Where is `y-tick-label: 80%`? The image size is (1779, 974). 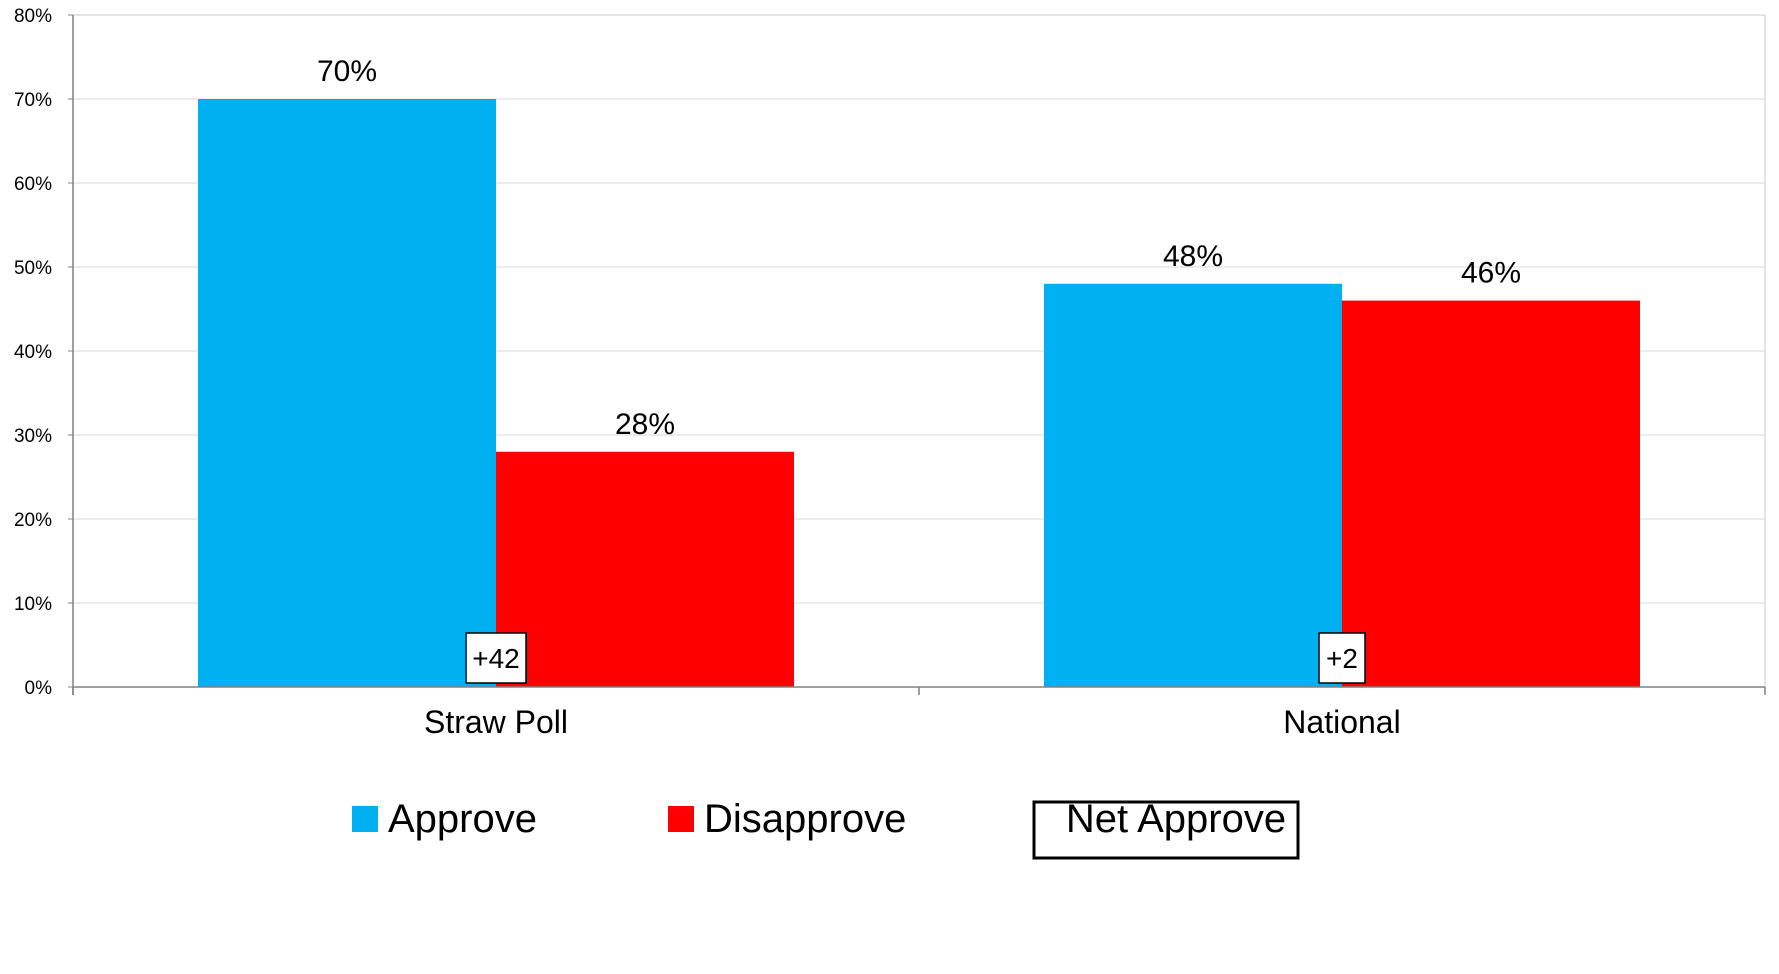
y-tick-label: 80% is located at coordinates (33, 16).